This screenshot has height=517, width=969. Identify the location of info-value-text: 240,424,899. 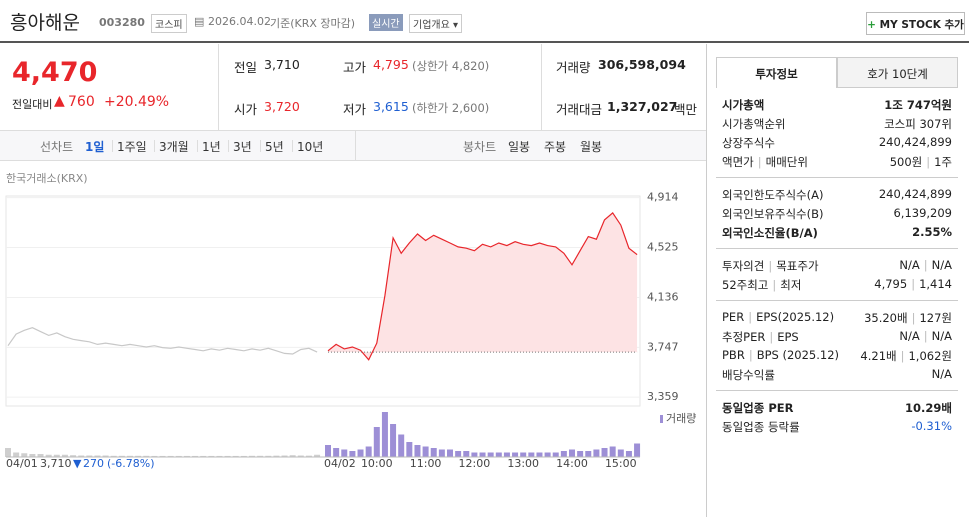
(915, 142).